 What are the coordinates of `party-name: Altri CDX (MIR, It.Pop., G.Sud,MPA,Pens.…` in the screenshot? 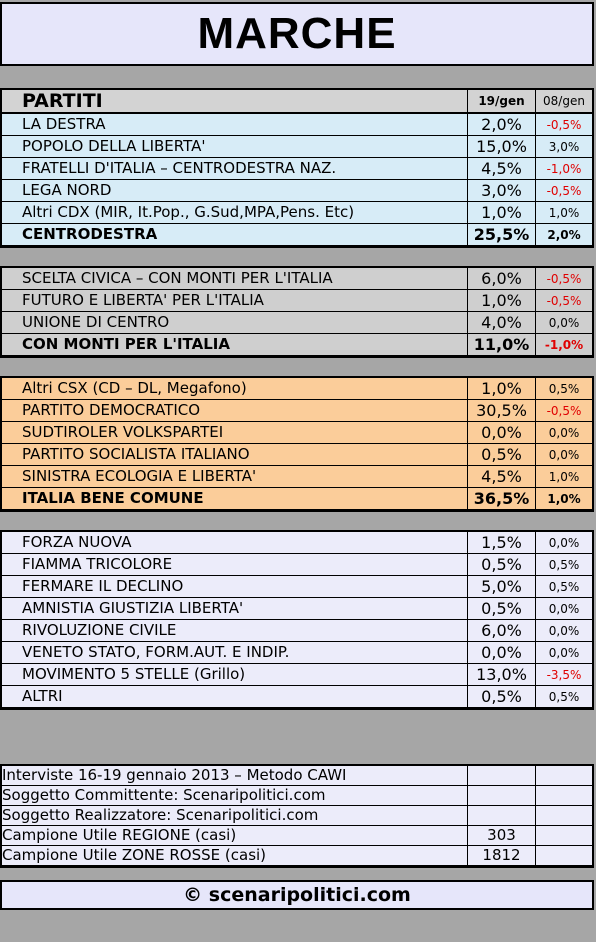 It's located at (235, 213).